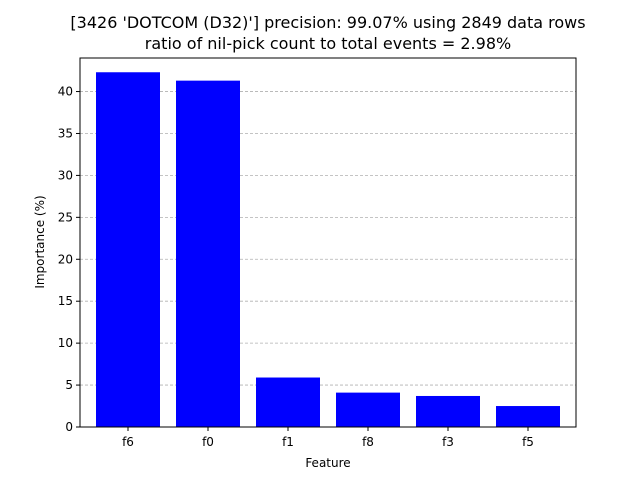  What do you see at coordinates (128, 442) in the screenshot?
I see `x-tick-label-f6: f6` at bounding box center [128, 442].